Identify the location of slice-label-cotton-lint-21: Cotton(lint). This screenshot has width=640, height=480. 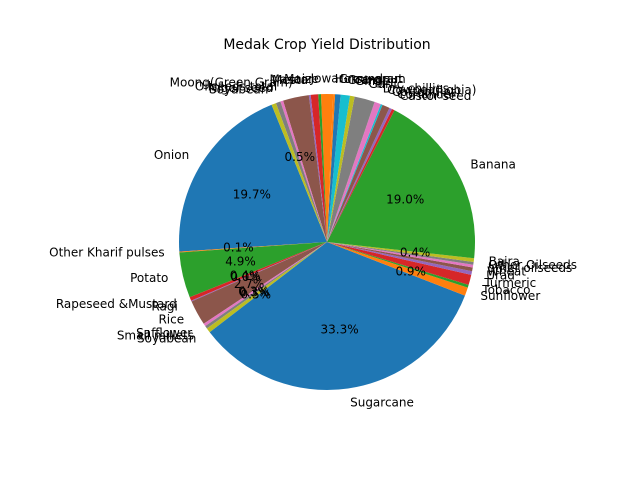
(426, 92).